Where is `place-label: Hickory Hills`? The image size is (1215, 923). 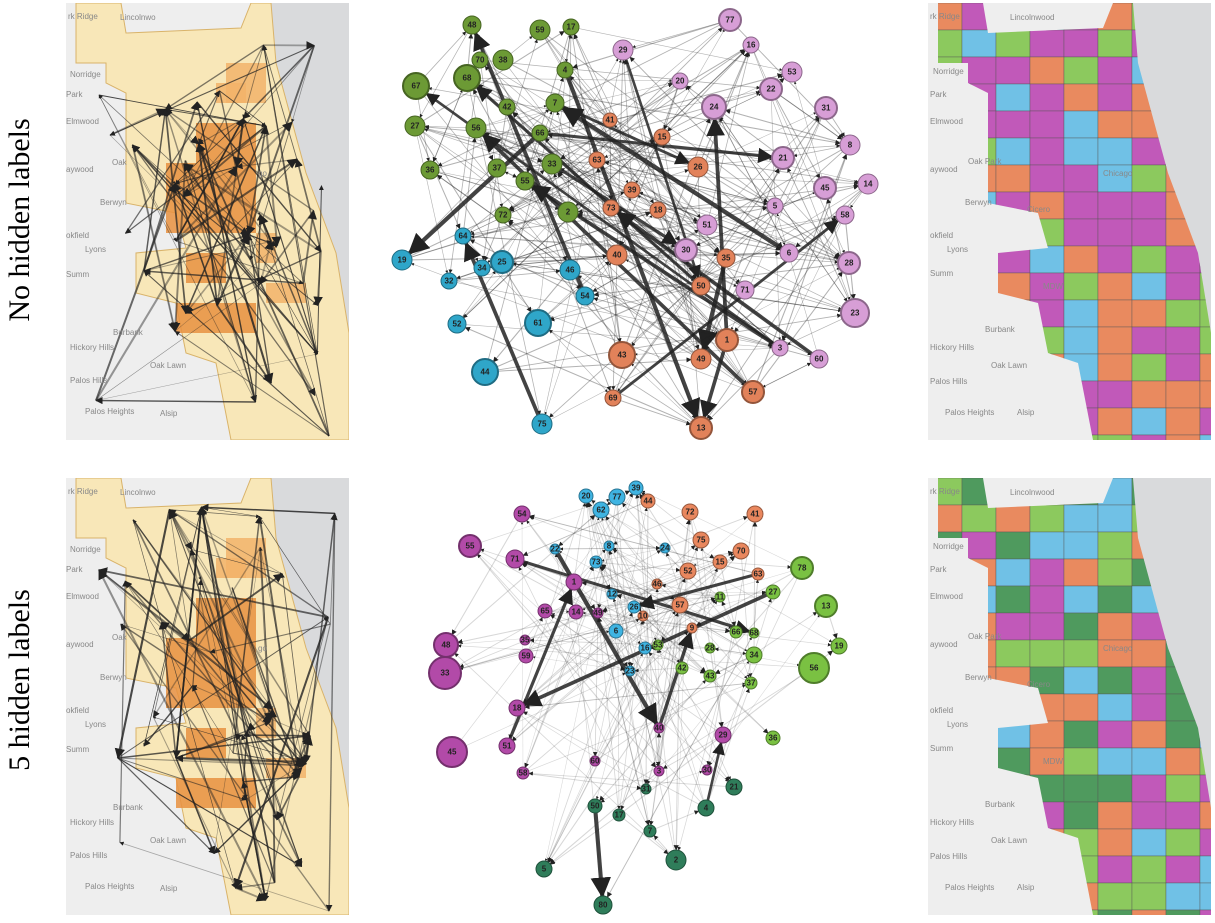 place-label: Hickory Hills is located at coordinates (952, 347).